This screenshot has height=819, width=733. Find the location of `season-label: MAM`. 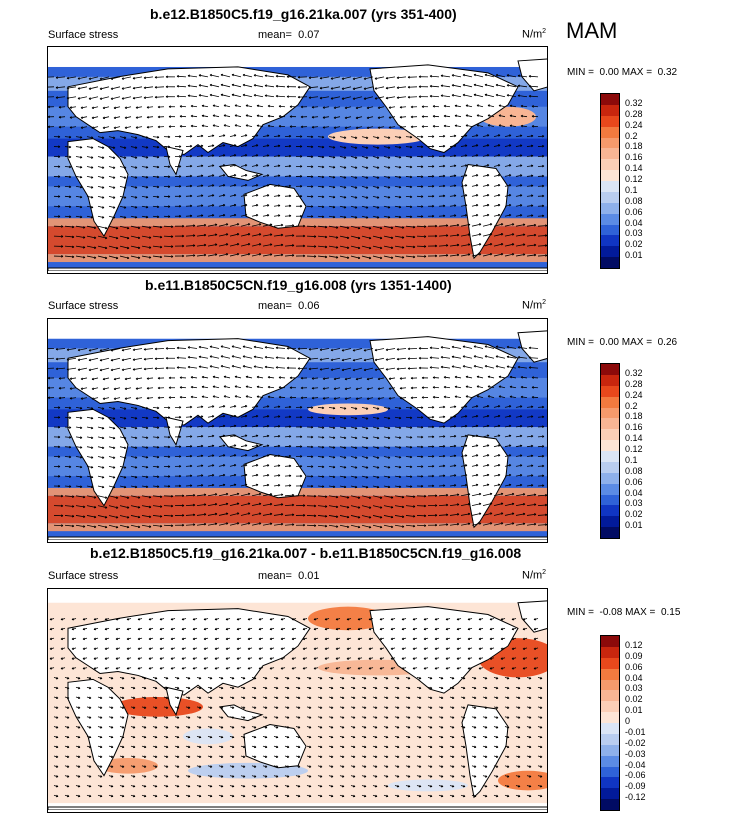

season-label: MAM is located at coordinates (592, 30).